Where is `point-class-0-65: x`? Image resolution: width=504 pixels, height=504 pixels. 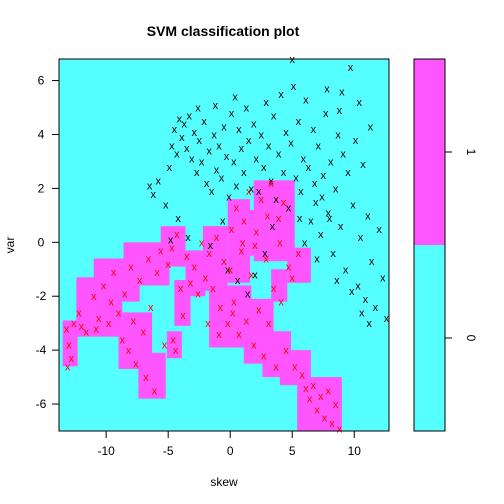 point-class-0-65: x is located at coordinates (321, 235).